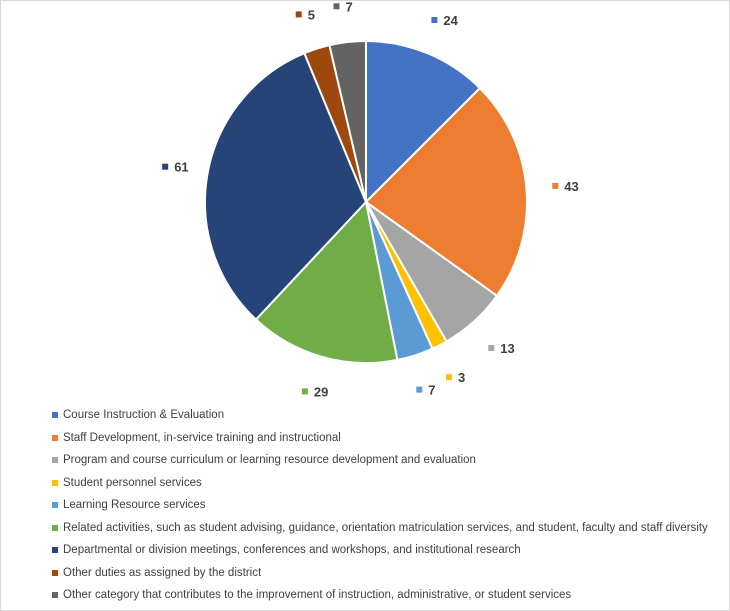 This screenshot has width=730, height=611. I want to click on legend-item-1: Course Instruction & Evaluation, so click(380, 415).